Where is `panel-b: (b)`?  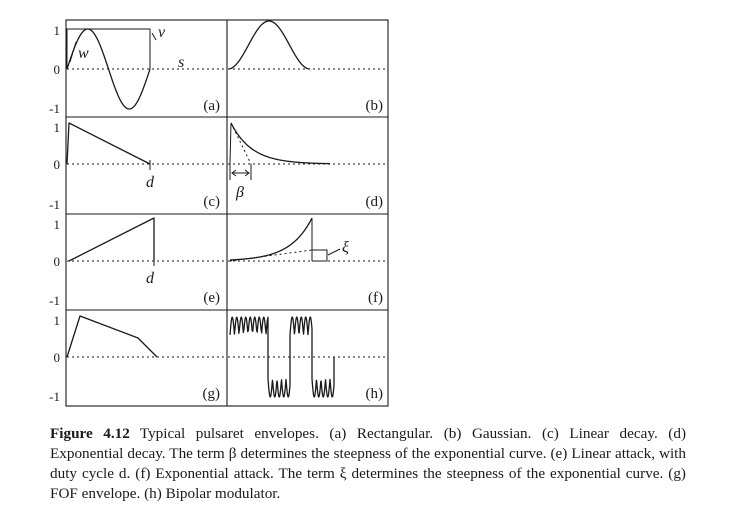 panel-b: (b) is located at coordinates (305, 67).